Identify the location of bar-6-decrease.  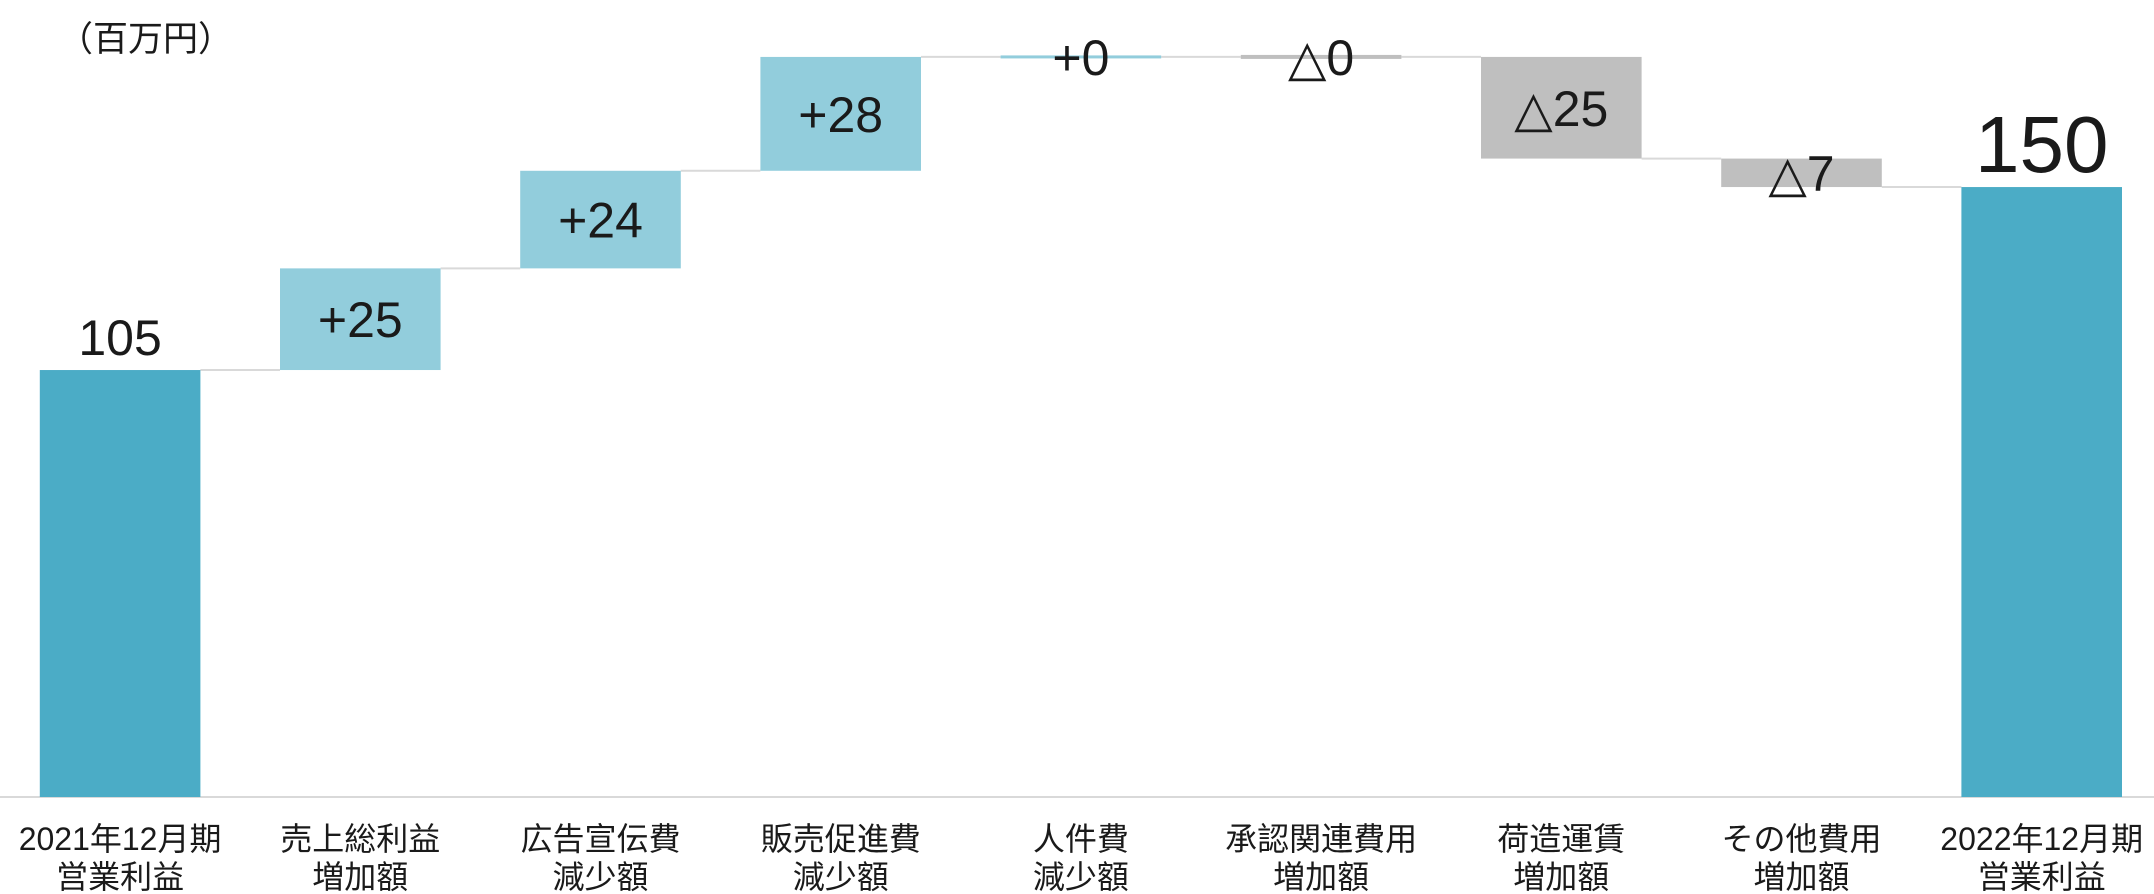
(1321, 56).